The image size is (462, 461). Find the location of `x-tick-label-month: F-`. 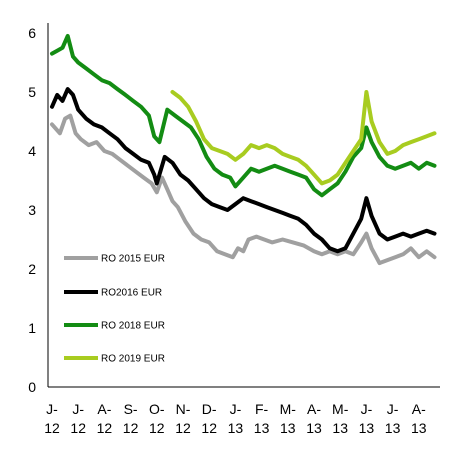

x-tick-label-month: F- is located at coordinates (262, 409).